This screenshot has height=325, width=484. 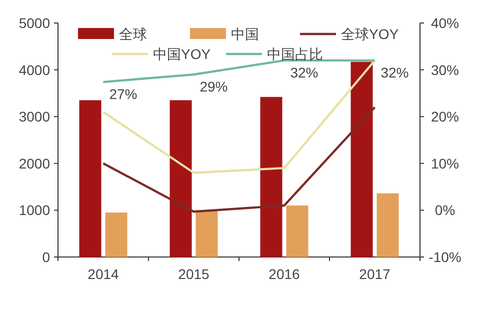 What do you see at coordinates (284, 274) in the screenshot?
I see `x-tick-label: 2016` at bounding box center [284, 274].